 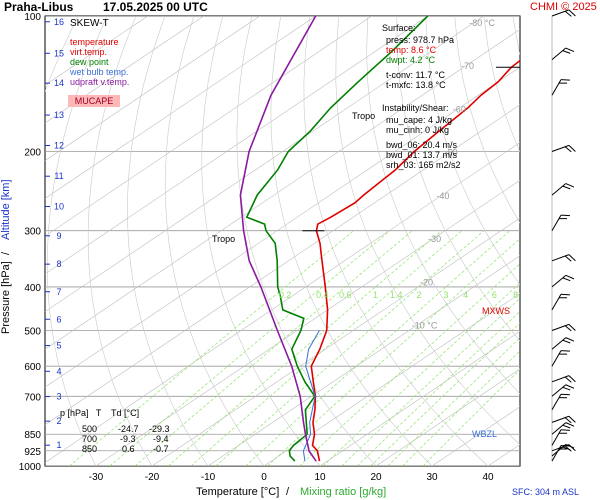 What do you see at coordinates (488, 477) in the screenshot?
I see `x-tick-label: 40` at bounding box center [488, 477].